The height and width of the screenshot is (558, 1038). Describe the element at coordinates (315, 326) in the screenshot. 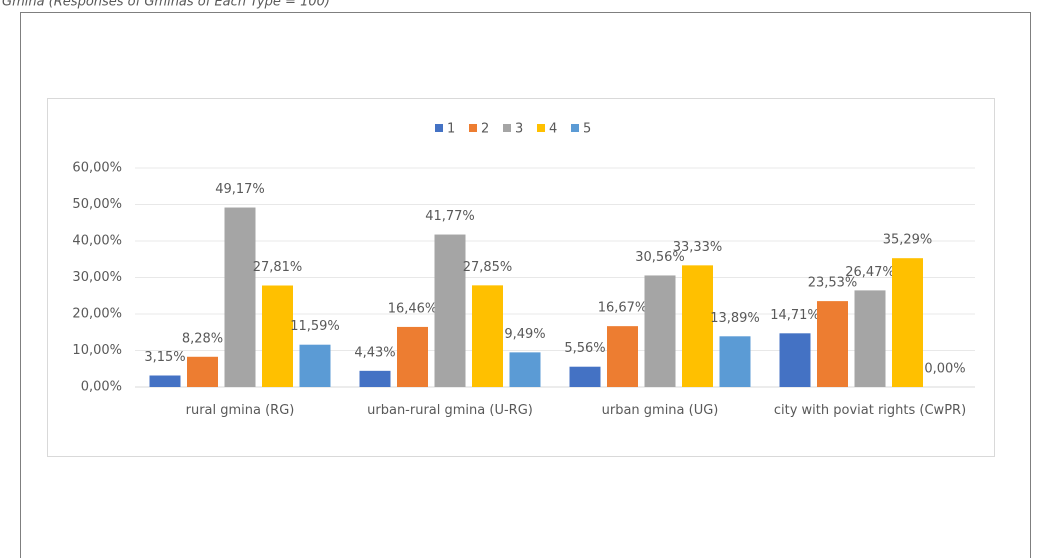

I see `data-label: 11,59%` at that location.